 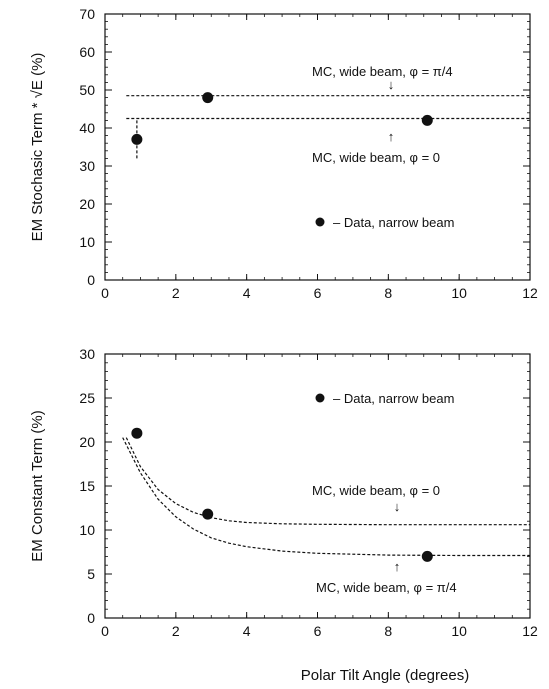 What do you see at coordinates (382, 71) in the screenshot?
I see `top-annotation-pi4-label: MC, wide beam, φ = π/4` at bounding box center [382, 71].